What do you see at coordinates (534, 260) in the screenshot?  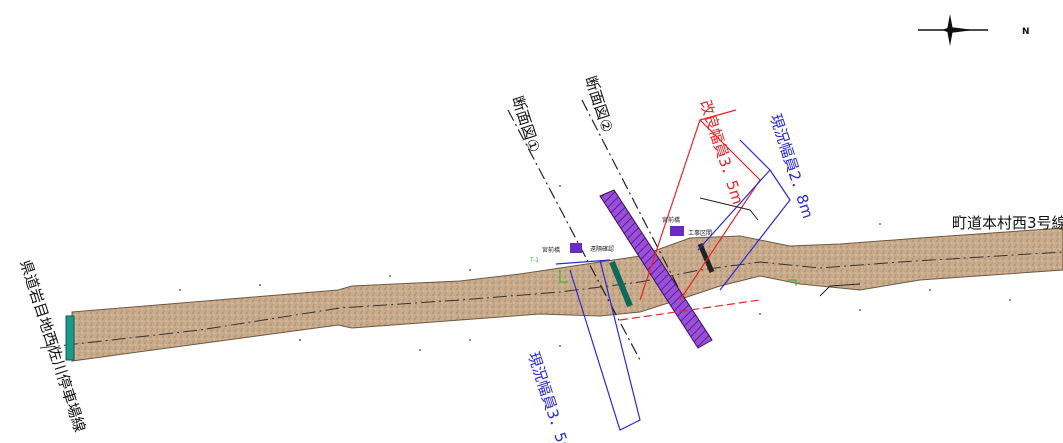 I see `svg-text: T-1` at bounding box center [534, 260].